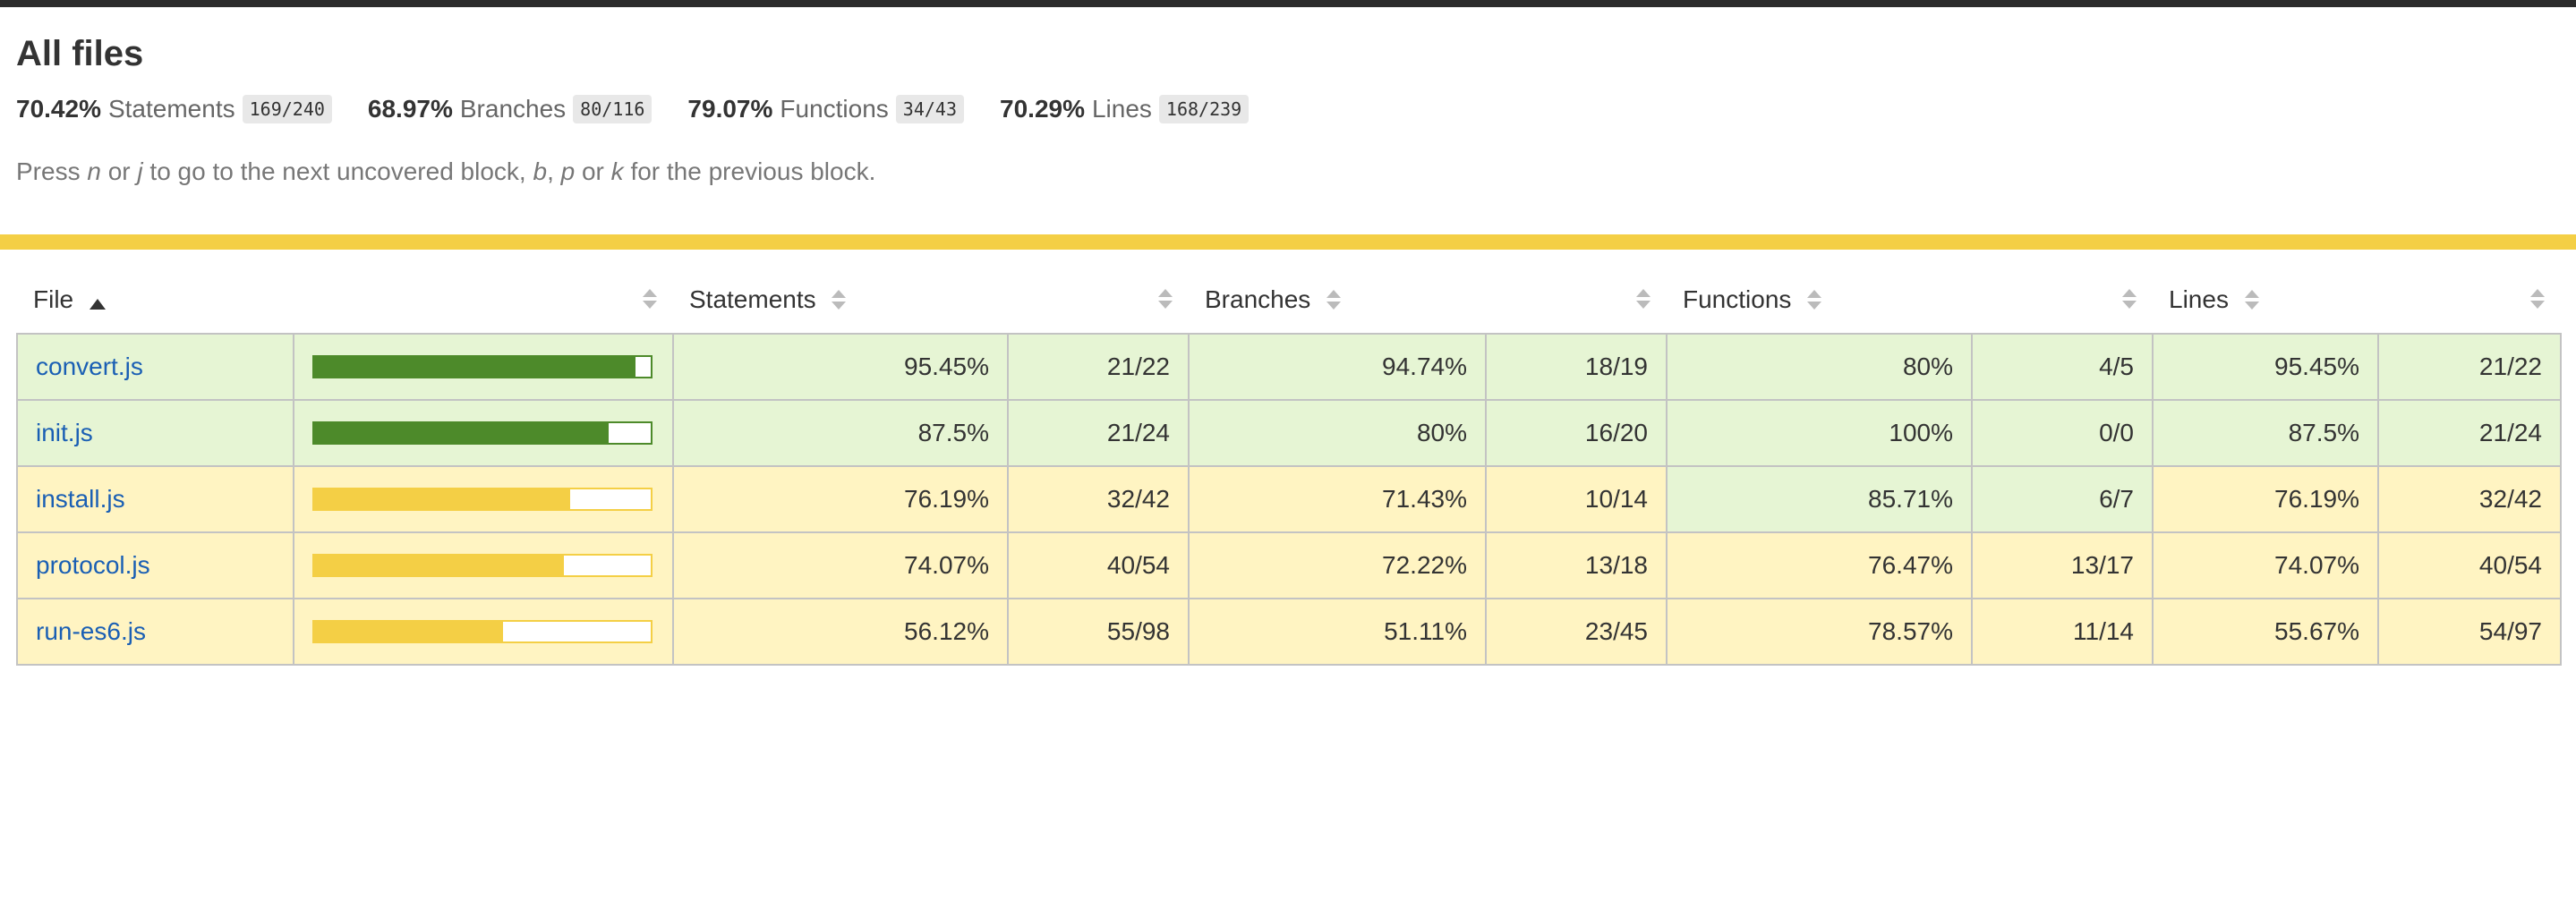 Image resolution: width=2576 pixels, height=909 pixels. I want to click on summary-branches-fraction: 80/116, so click(613, 109).